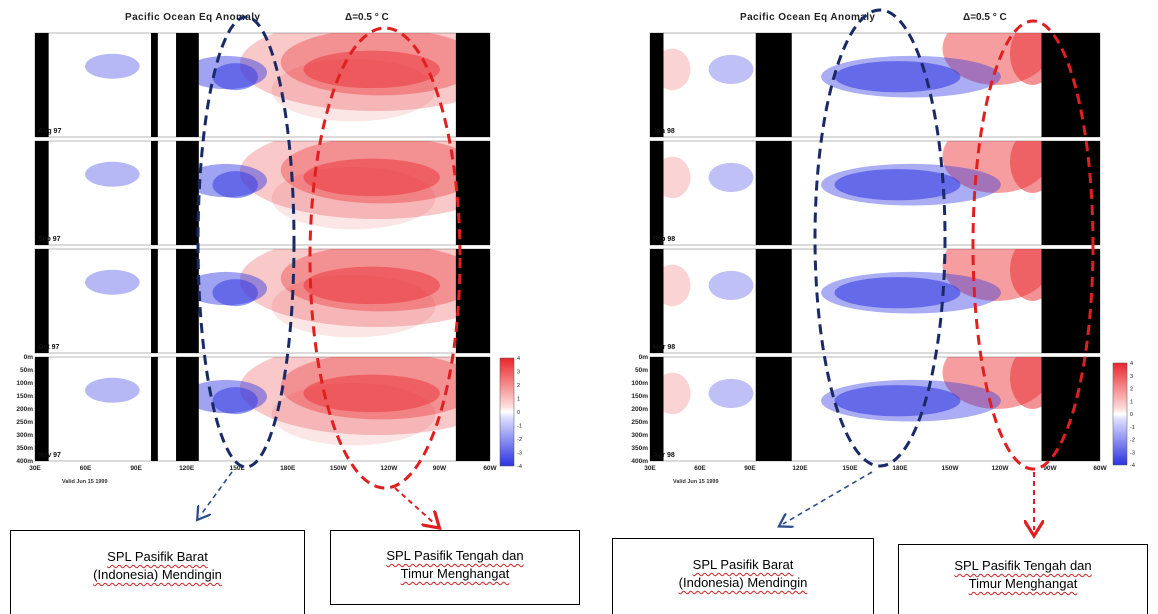 This screenshot has width=1158, height=614. I want to click on colorbar-tick-label: 1, so click(1131, 402).